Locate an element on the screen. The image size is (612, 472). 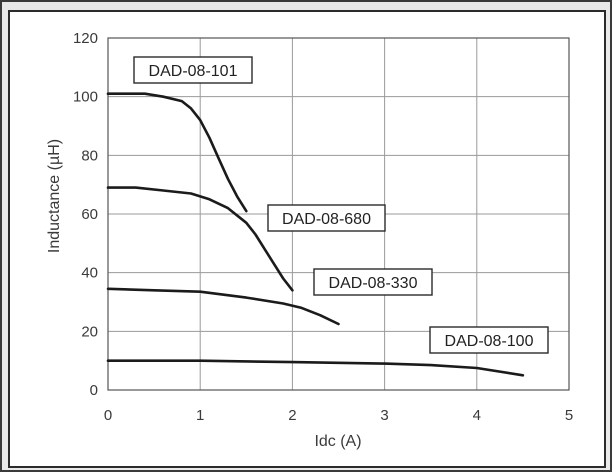
x-tick-label: 3 is located at coordinates (384, 415).